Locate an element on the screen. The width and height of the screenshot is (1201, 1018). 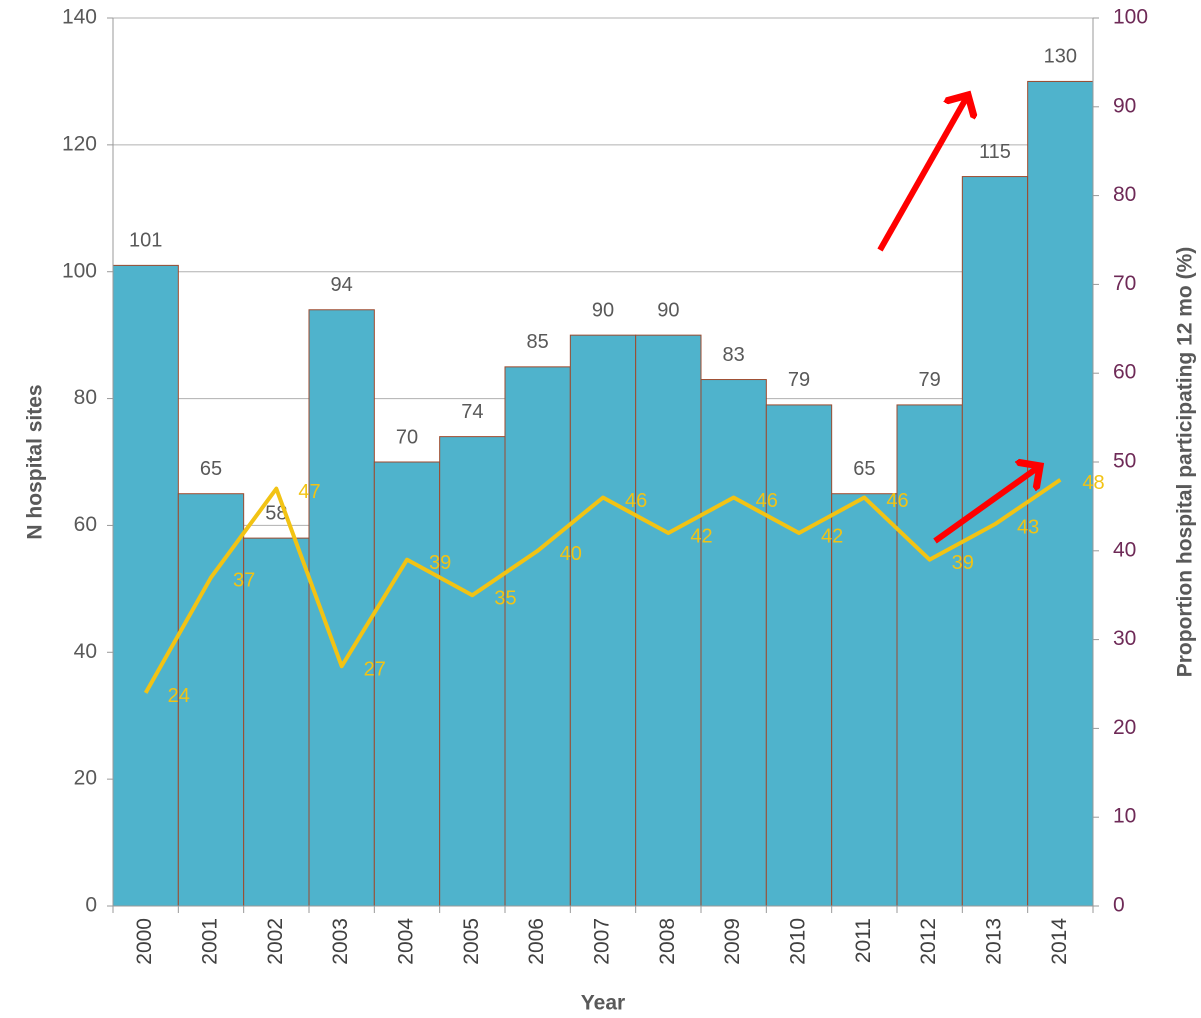
x-tick-label: 2009 is located at coordinates (732, 941).